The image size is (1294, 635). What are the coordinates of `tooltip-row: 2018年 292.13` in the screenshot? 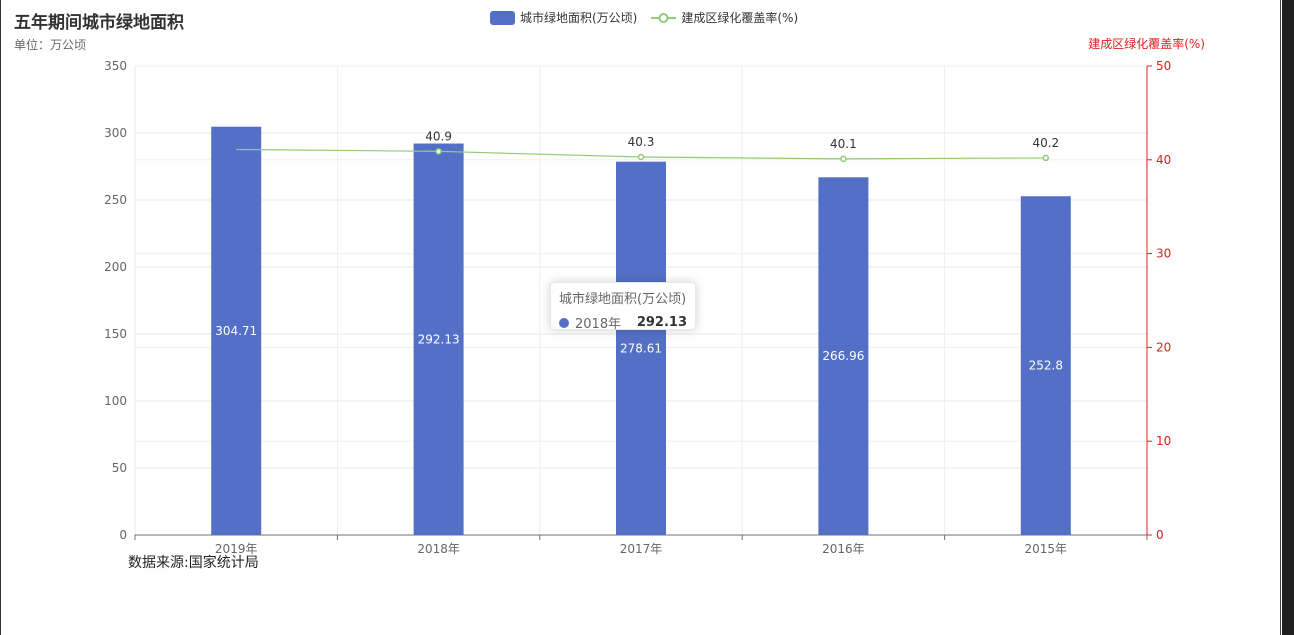 It's located at (623, 322).